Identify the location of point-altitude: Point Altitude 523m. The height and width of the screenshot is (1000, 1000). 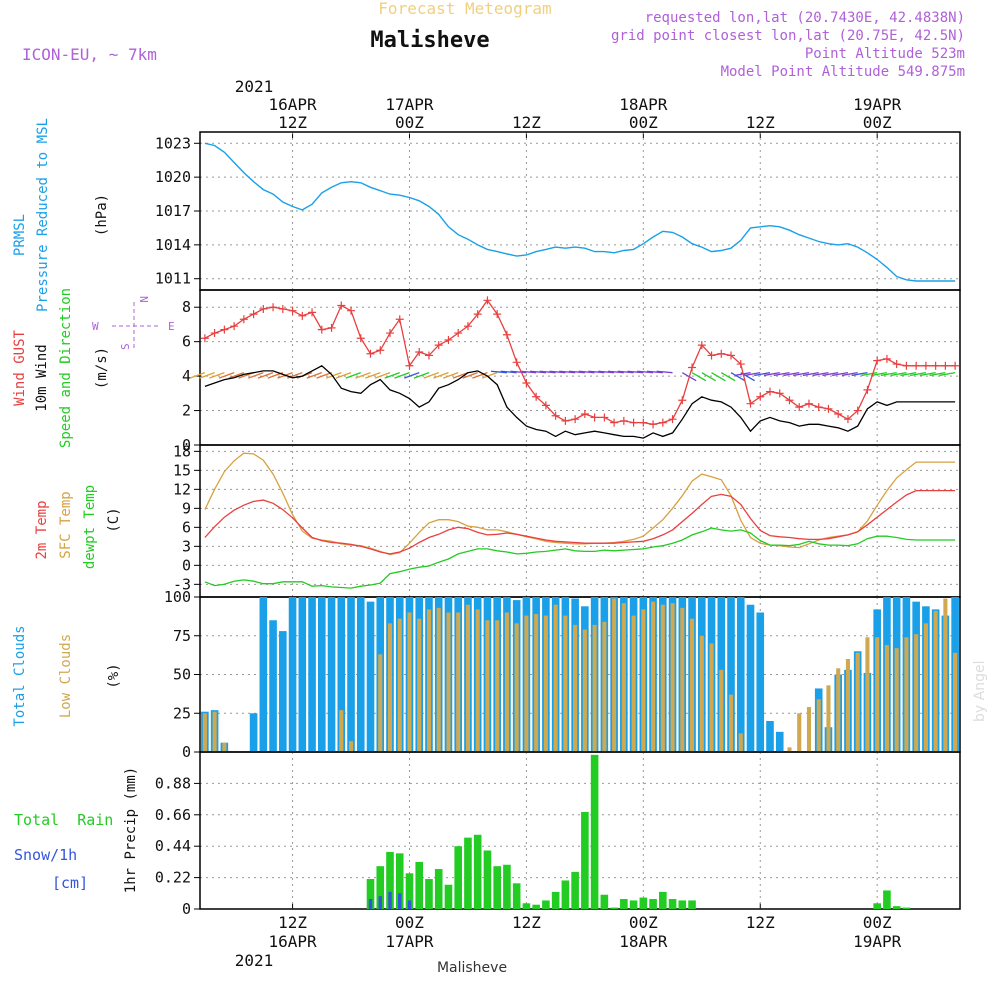
(885, 54).